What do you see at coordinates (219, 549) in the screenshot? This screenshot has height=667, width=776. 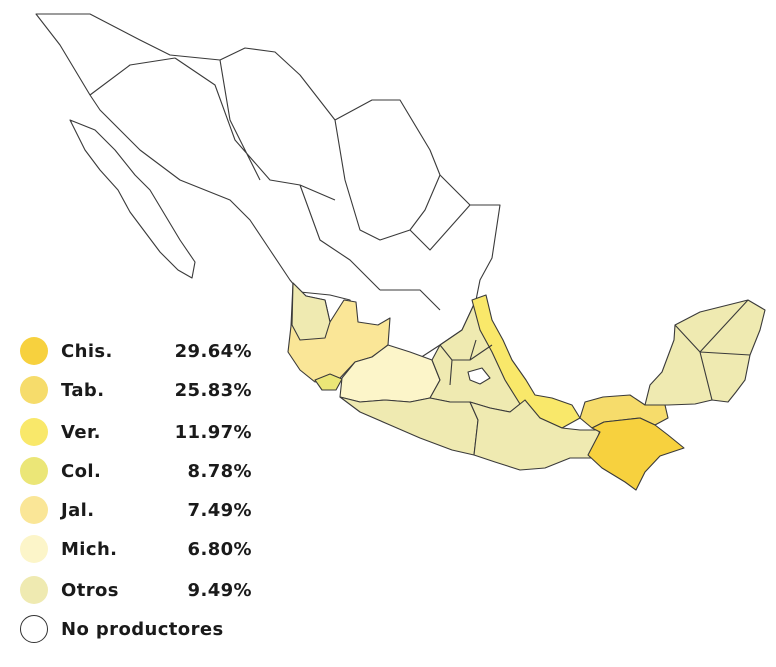 I see `legend-value-mich: 6.80%` at bounding box center [219, 549].